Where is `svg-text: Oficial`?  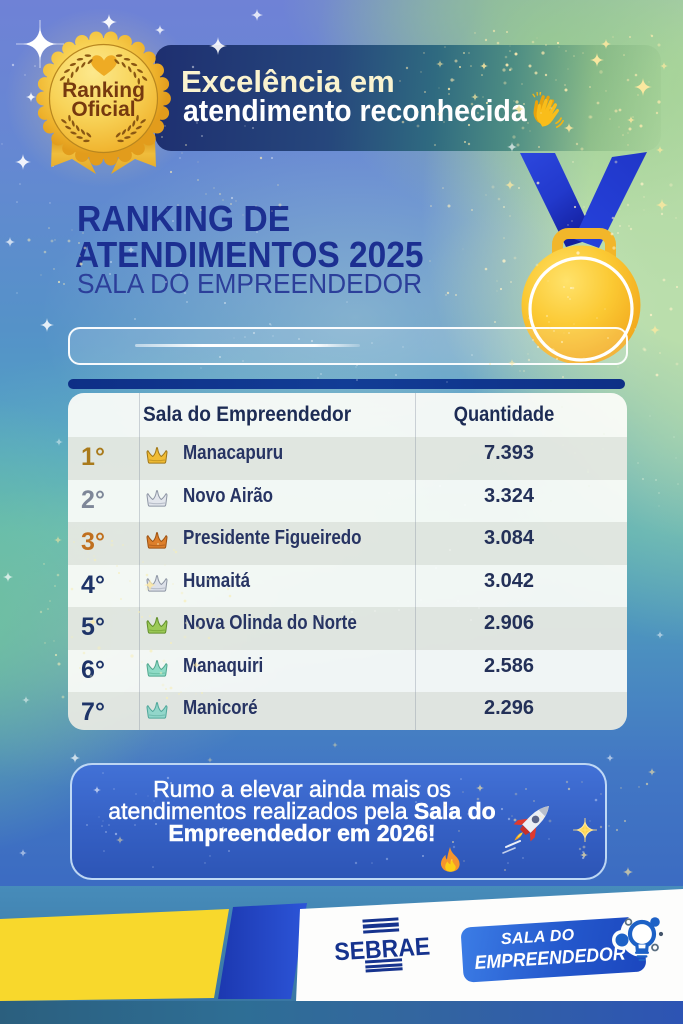
svg-text: Oficial is located at coordinates (103, 109).